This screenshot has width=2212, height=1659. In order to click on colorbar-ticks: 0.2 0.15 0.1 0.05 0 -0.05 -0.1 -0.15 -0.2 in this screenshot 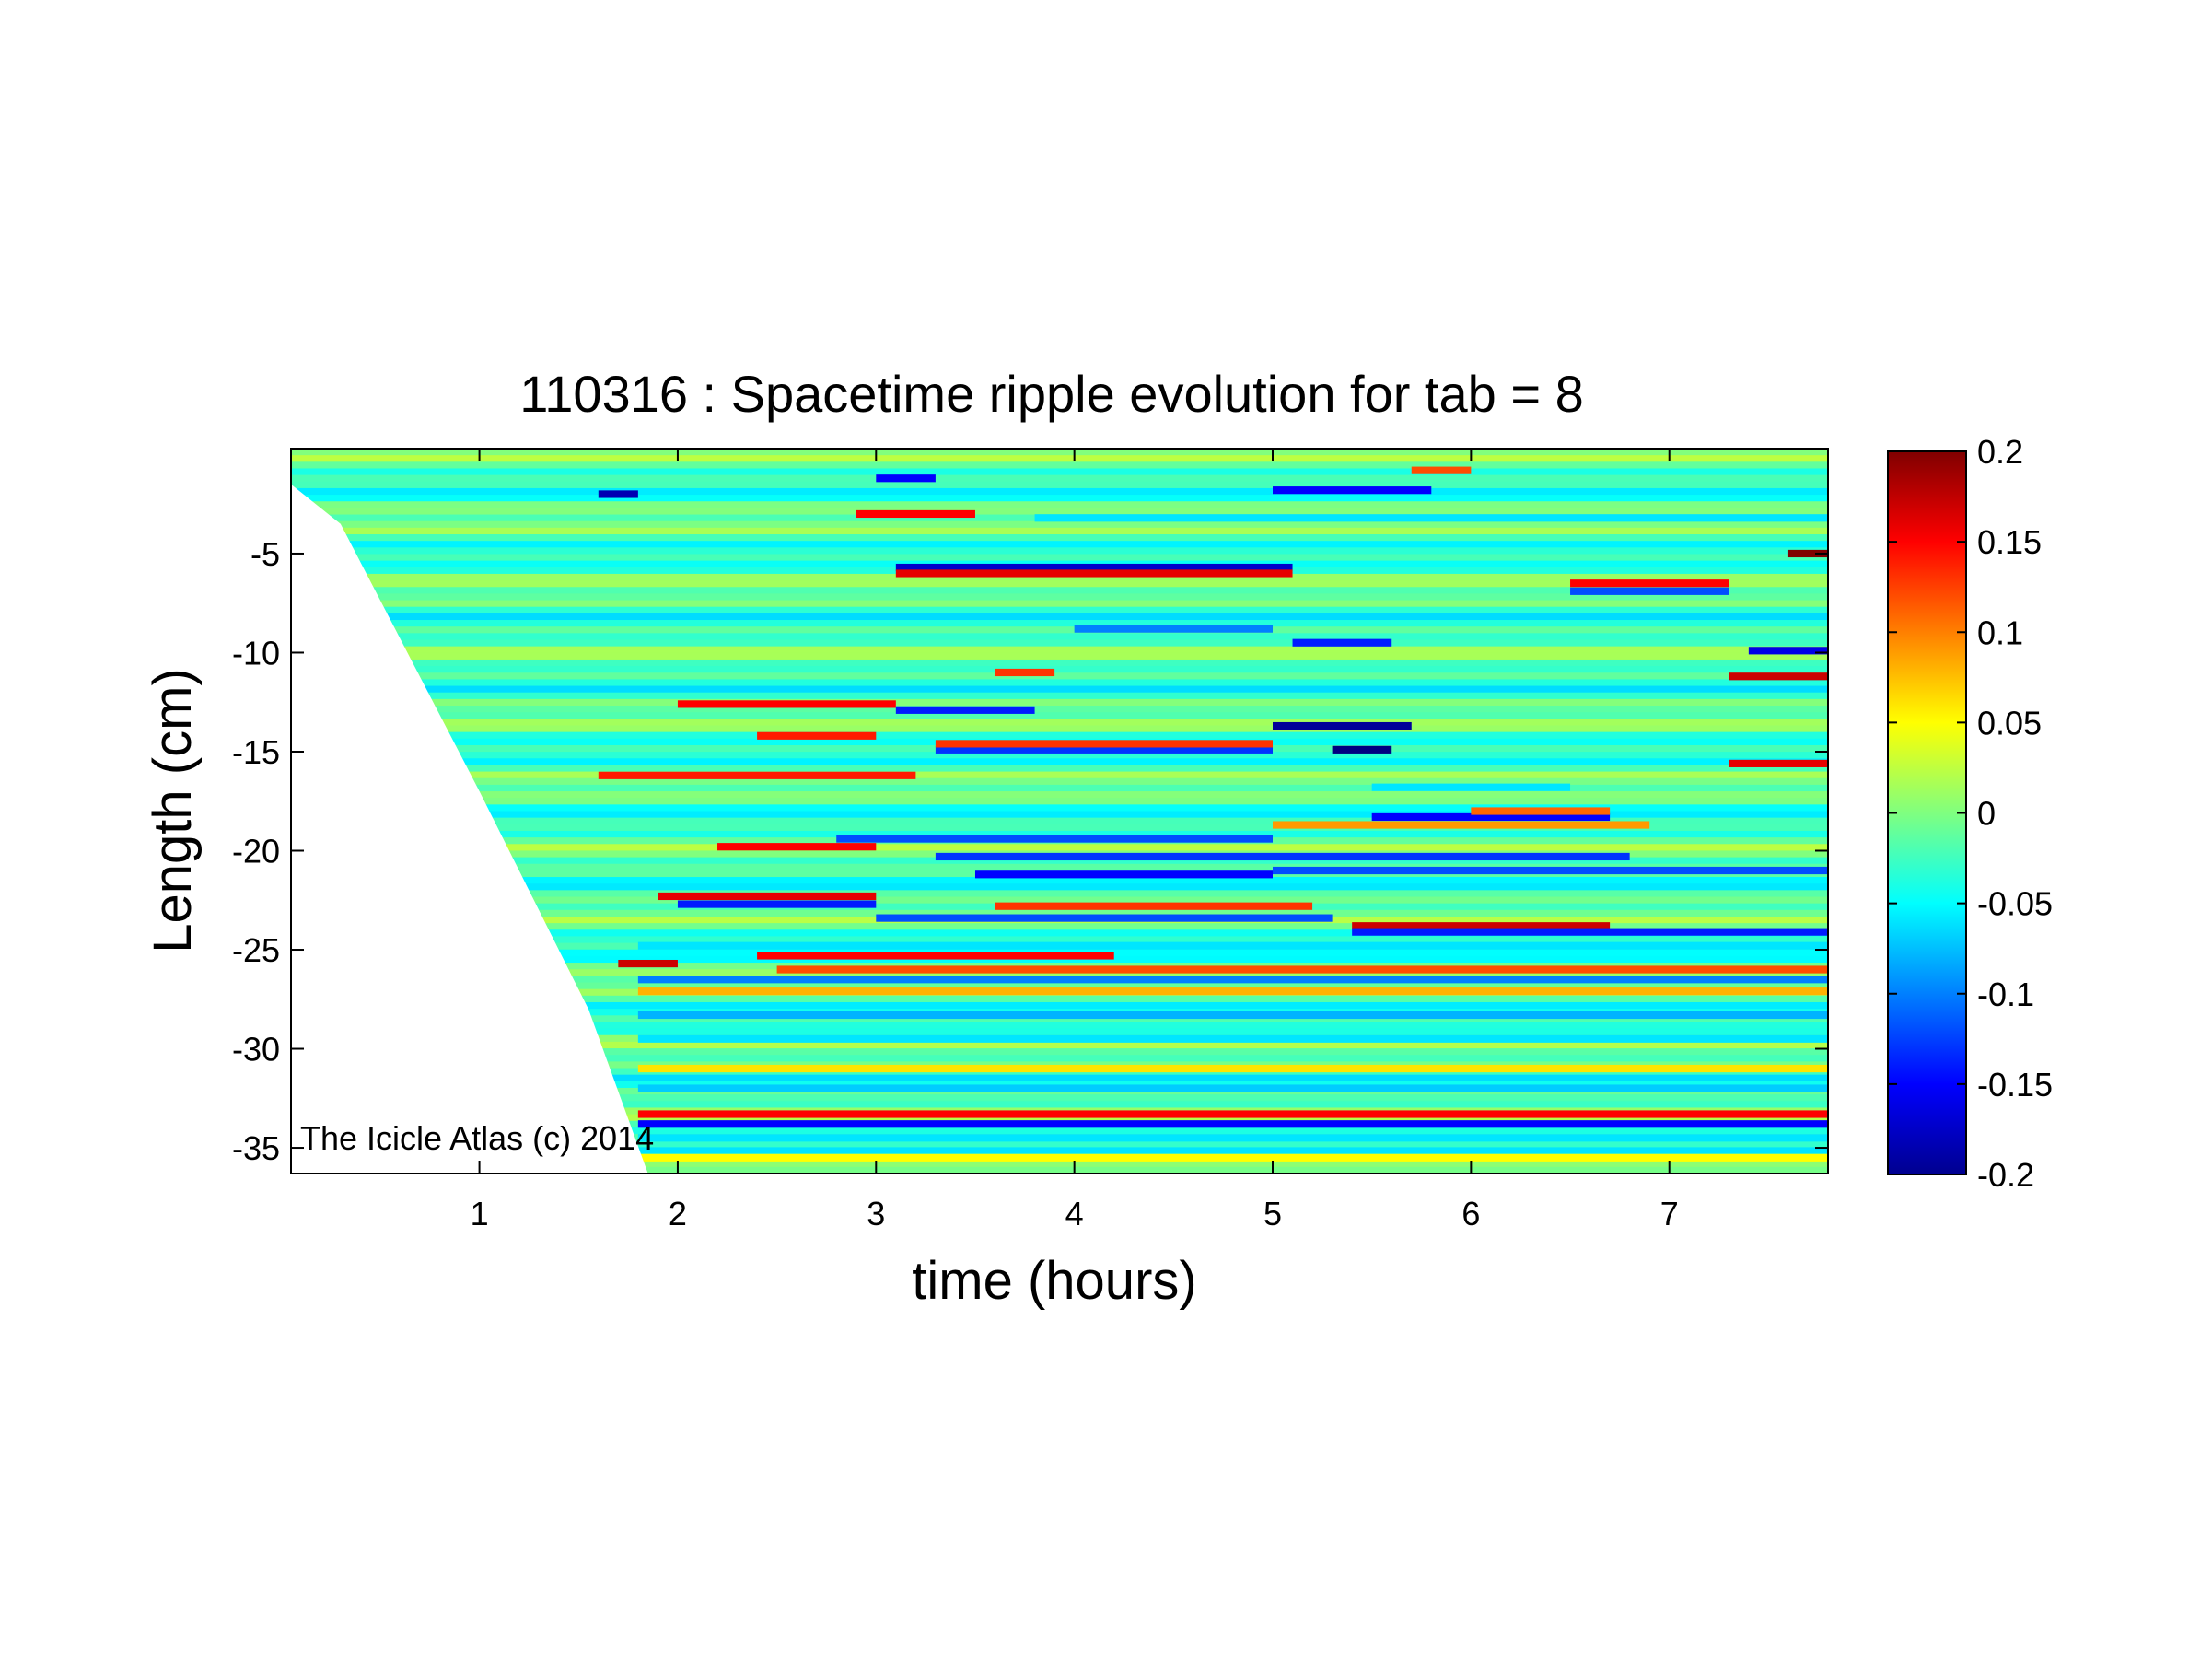, I will do `click(1970, 813)`.